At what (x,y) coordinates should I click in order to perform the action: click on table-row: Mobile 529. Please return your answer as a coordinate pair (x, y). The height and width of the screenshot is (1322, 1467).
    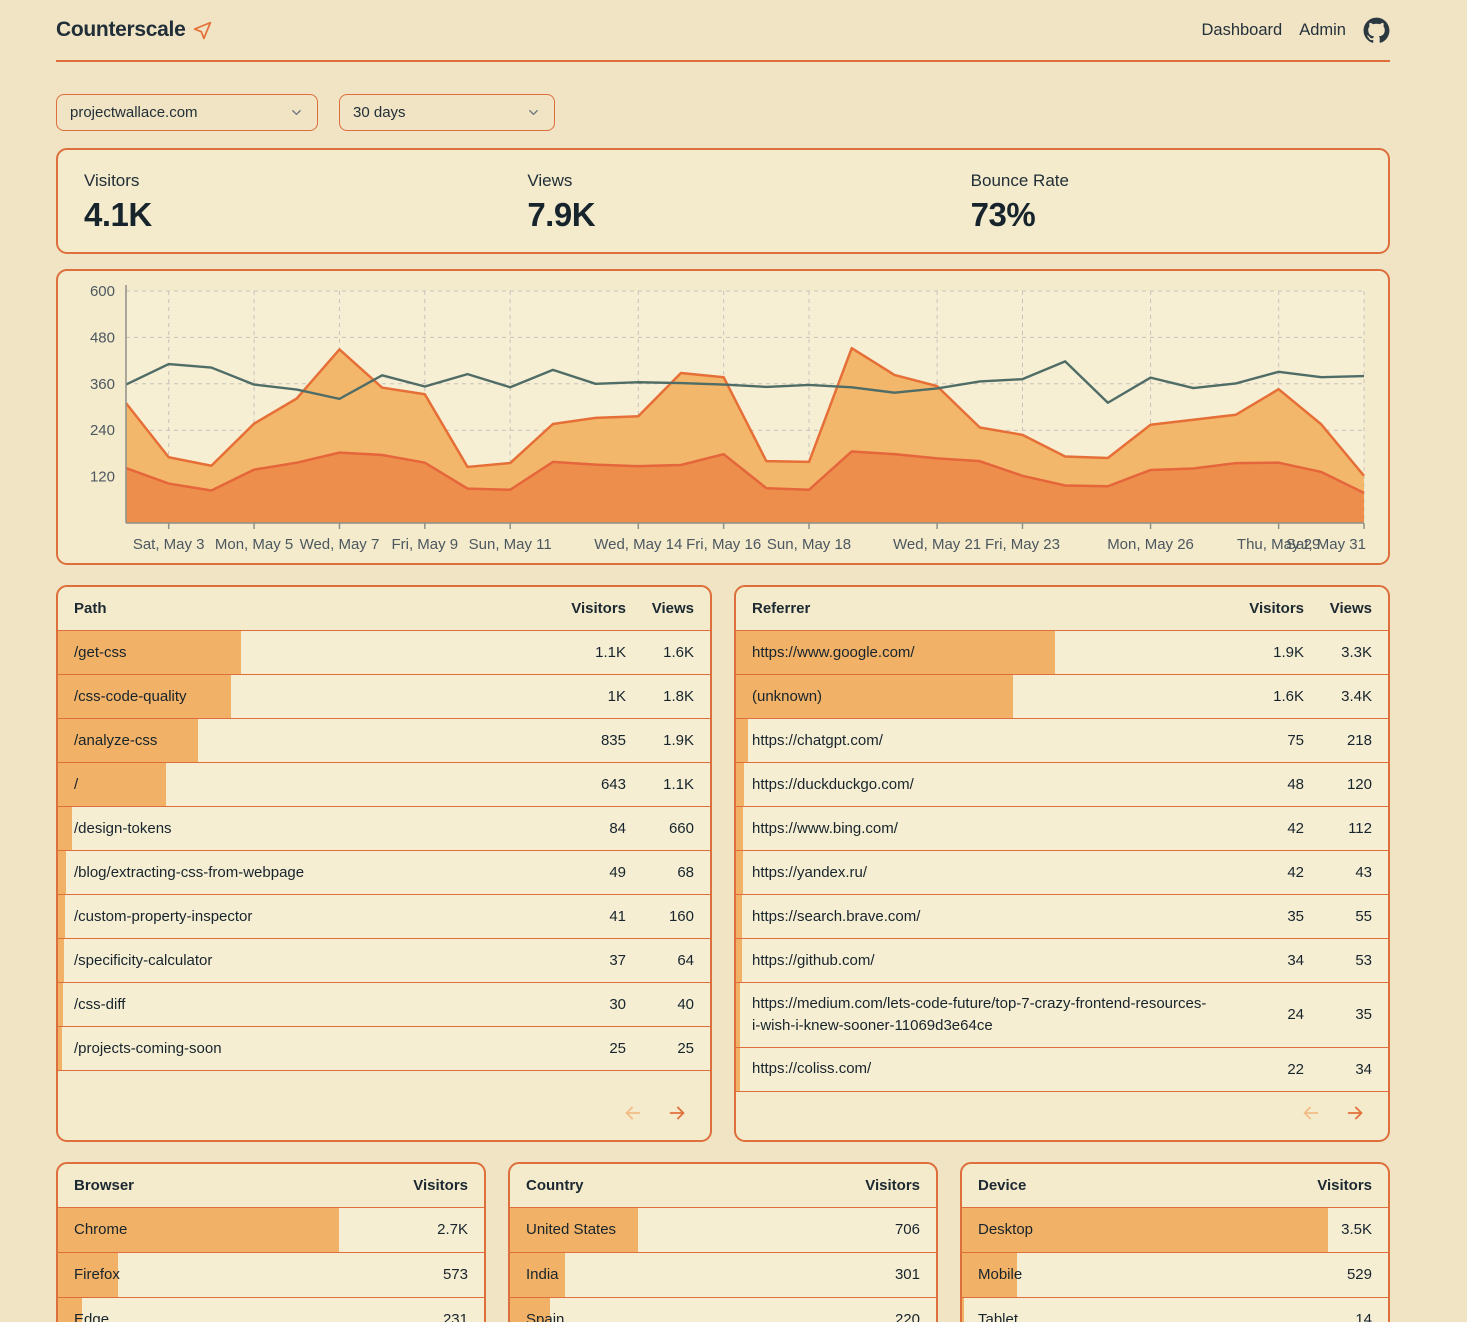
    Looking at the image, I should click on (1175, 1275).